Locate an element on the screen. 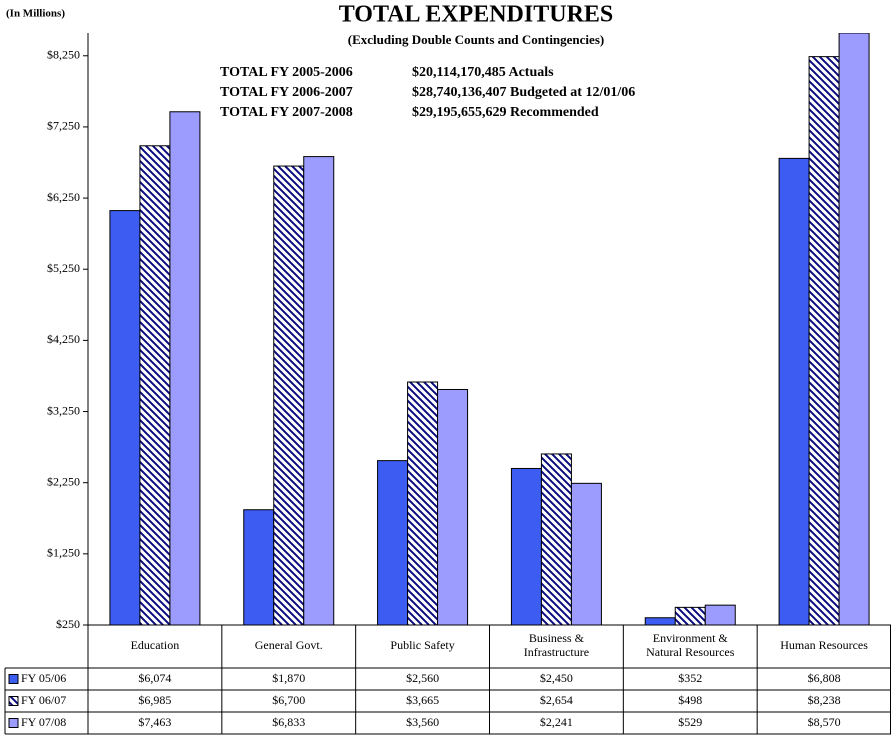  table-cell: $6,808 is located at coordinates (824, 678).